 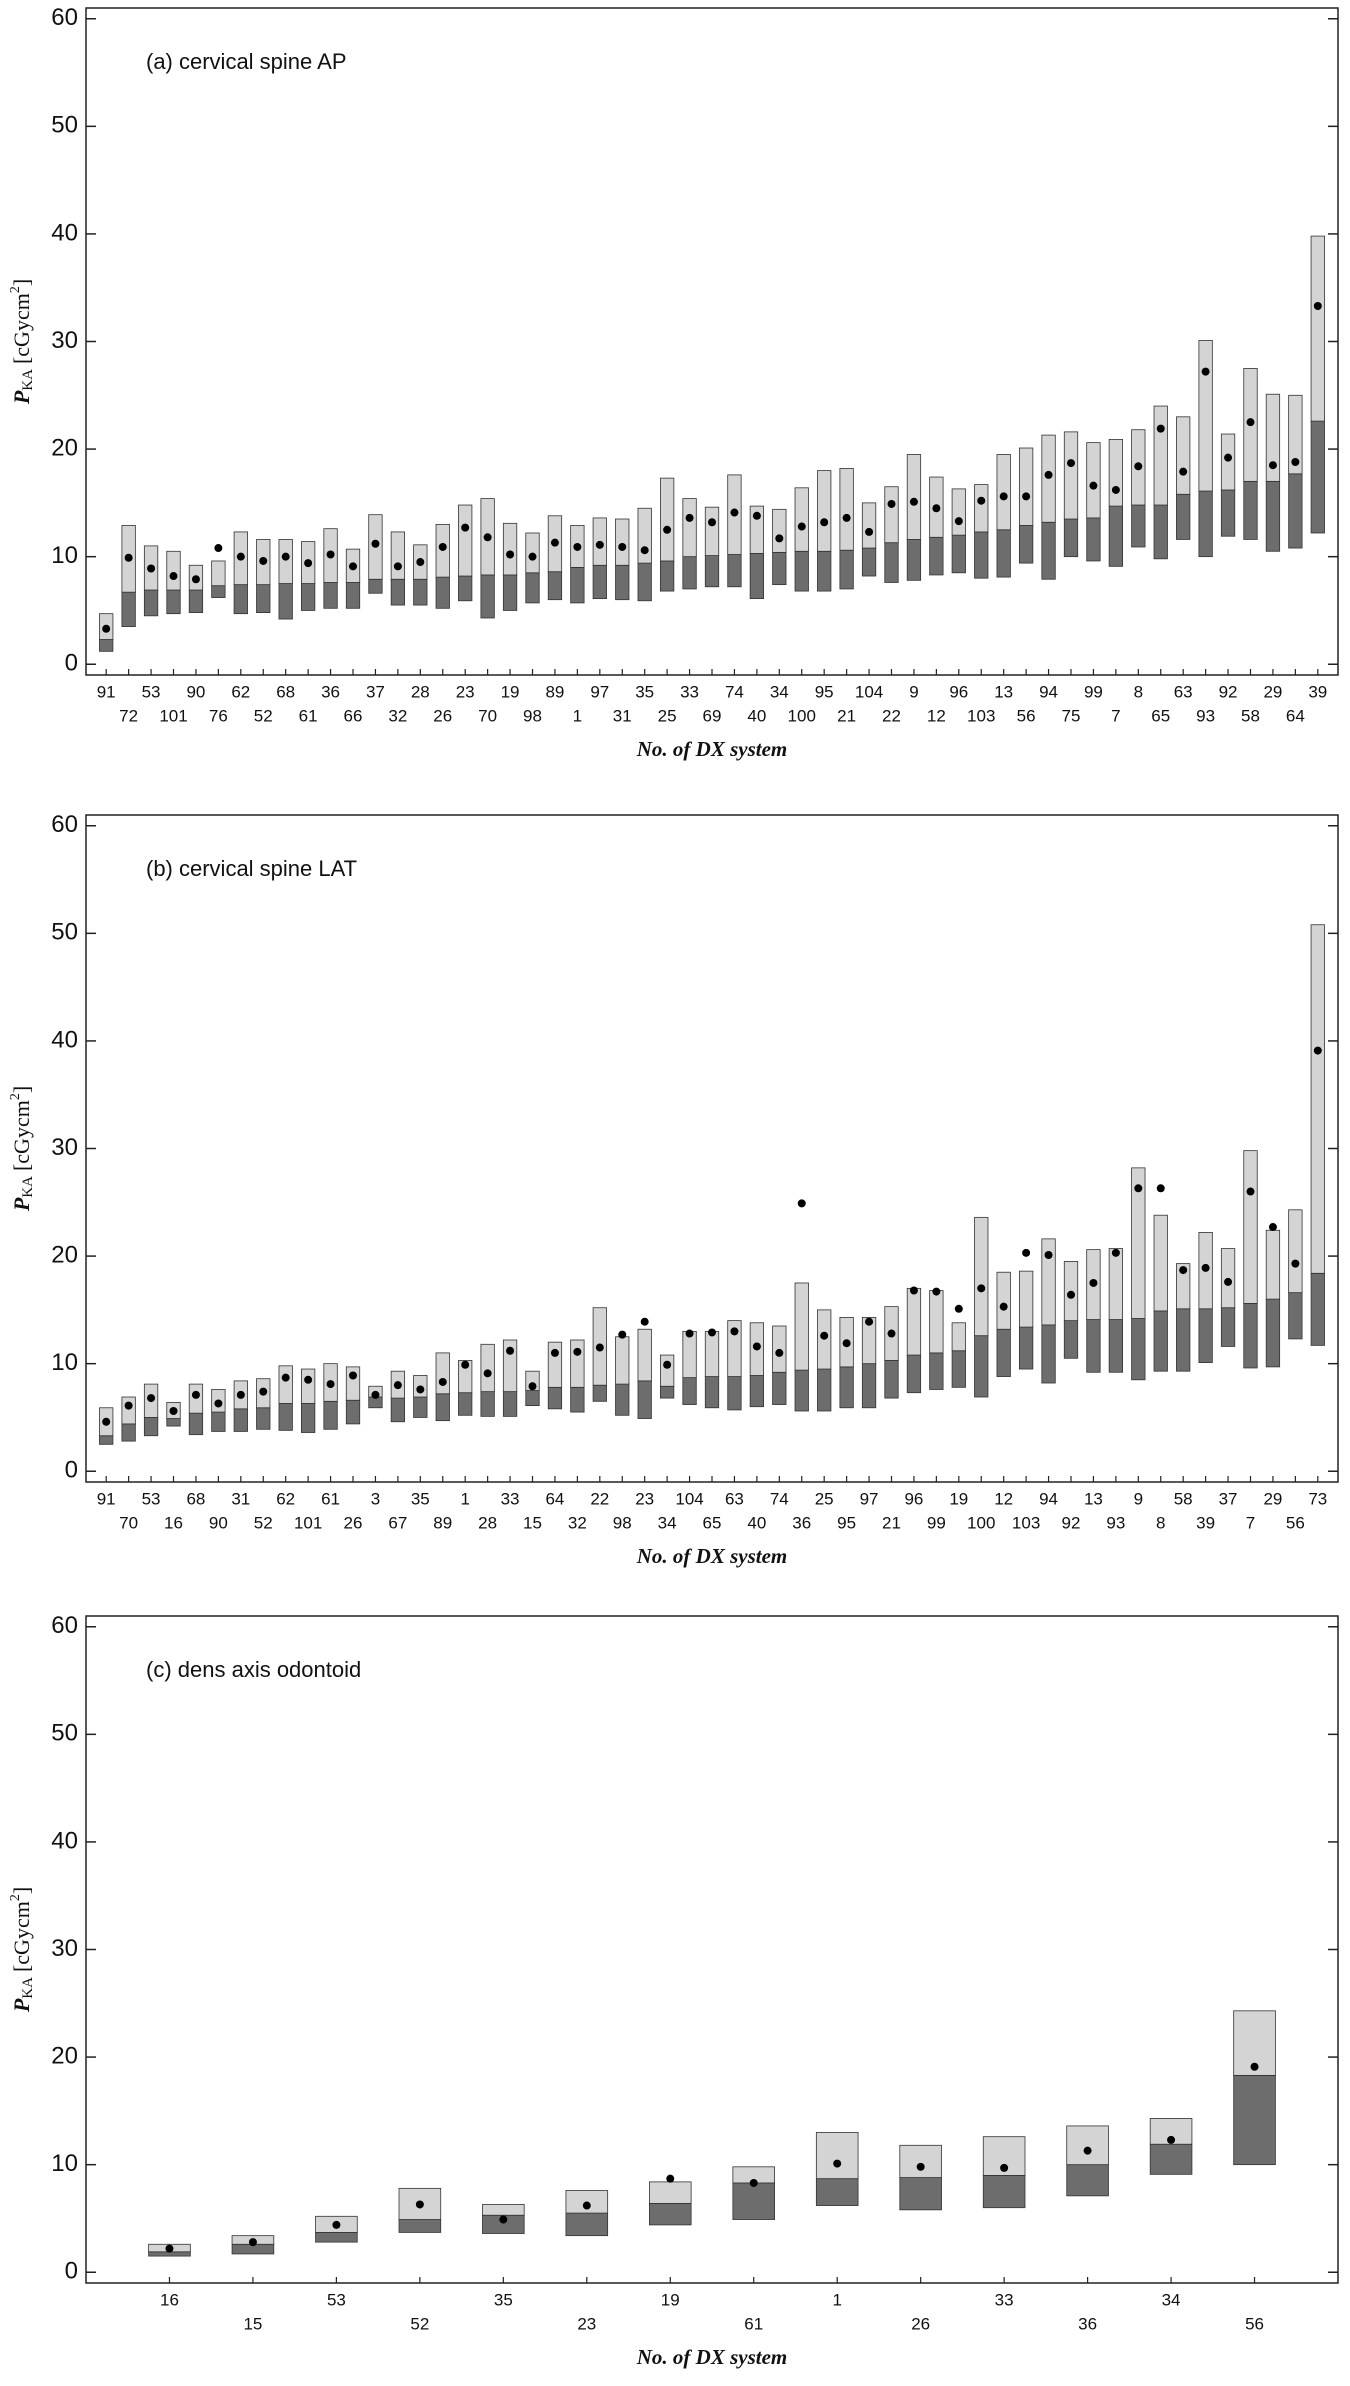 What do you see at coordinates (64, 232) in the screenshot?
I see `y-tick-label: 40` at bounding box center [64, 232].